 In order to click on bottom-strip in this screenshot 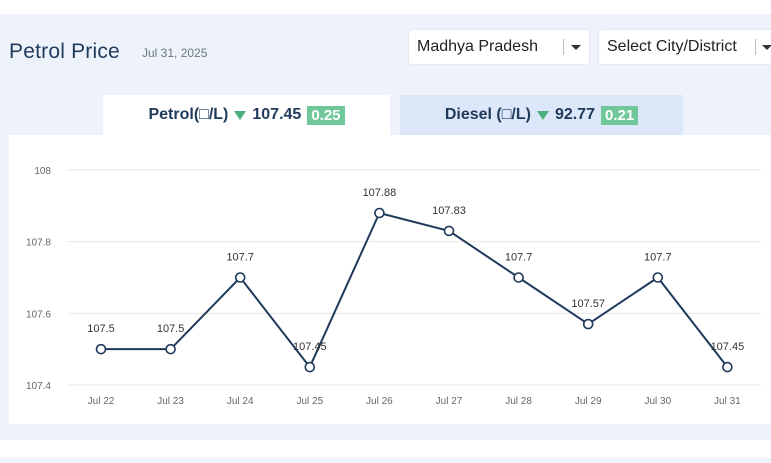, I will do `click(385, 460)`.